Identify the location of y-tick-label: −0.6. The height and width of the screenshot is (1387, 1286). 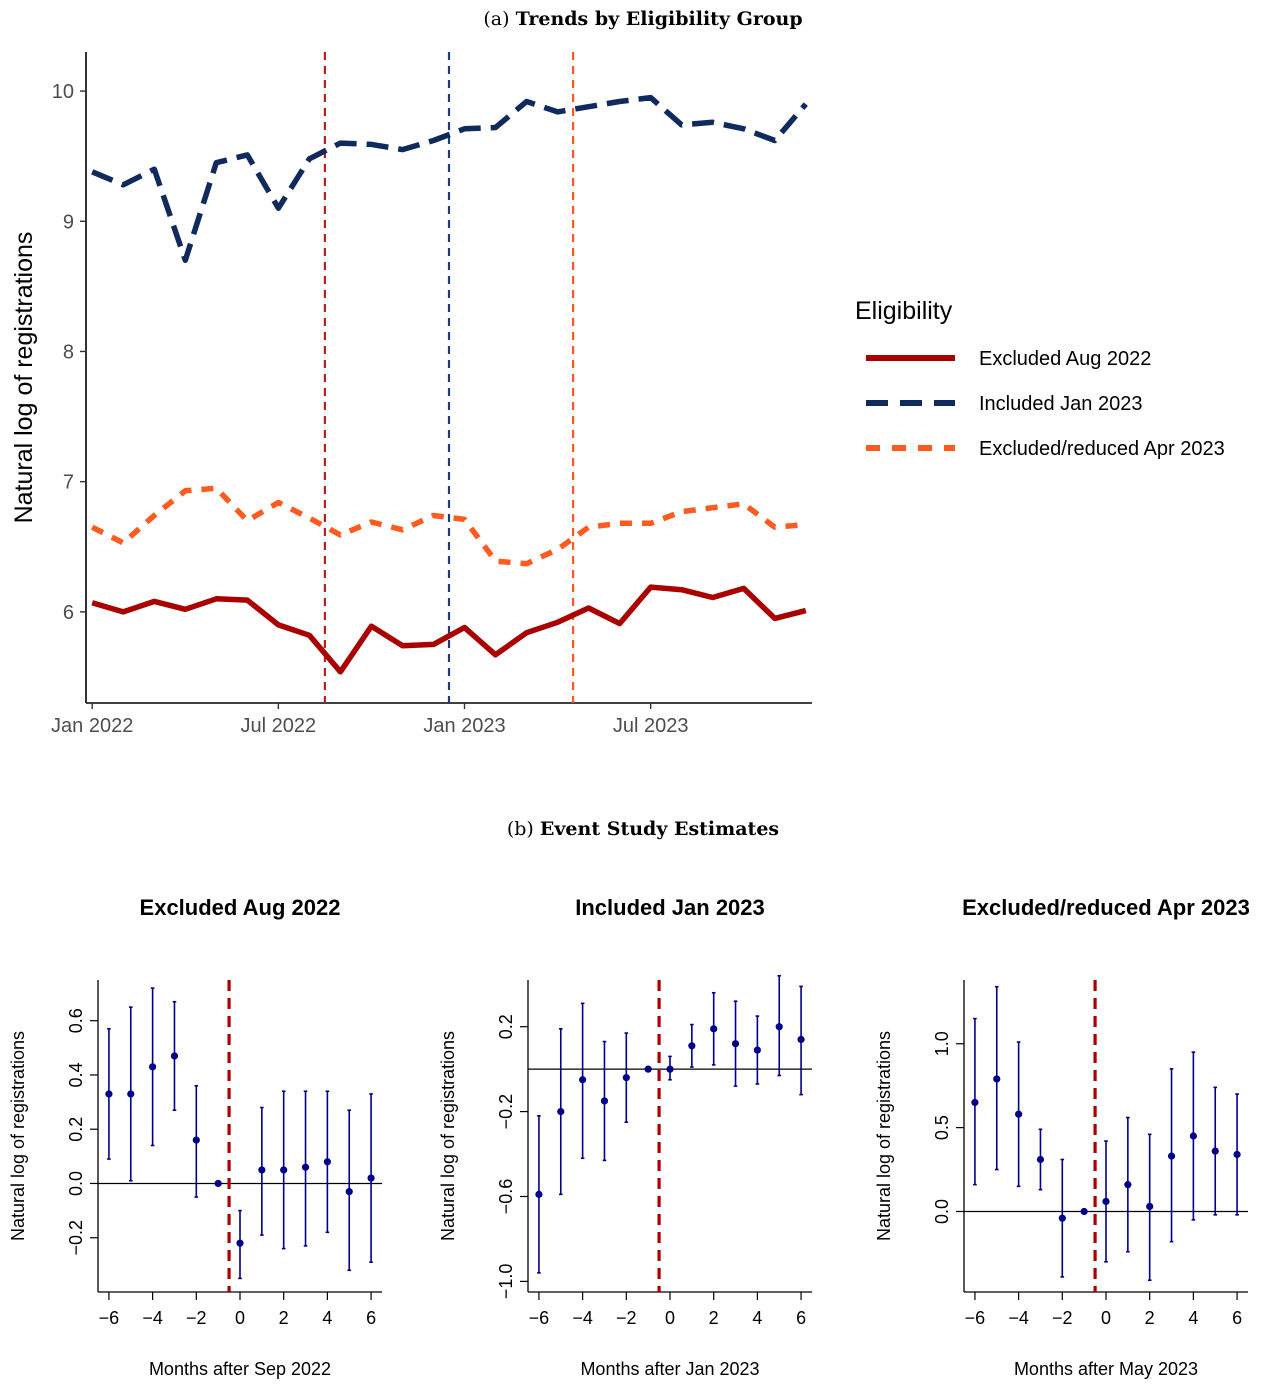
(506, 1197).